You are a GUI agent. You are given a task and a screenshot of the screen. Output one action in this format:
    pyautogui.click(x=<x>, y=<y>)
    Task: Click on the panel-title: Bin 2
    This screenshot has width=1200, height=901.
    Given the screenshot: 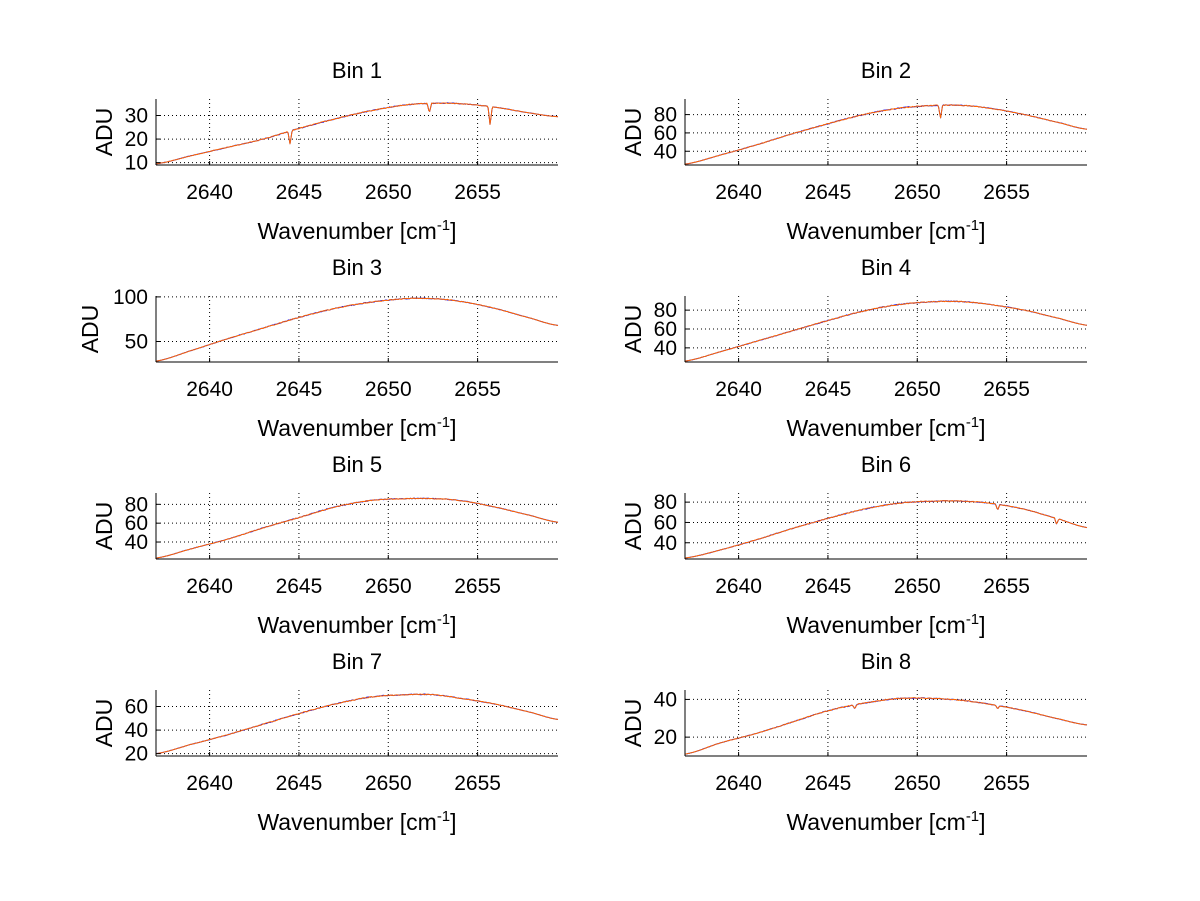 What is the action you would take?
    pyautogui.click(x=886, y=70)
    